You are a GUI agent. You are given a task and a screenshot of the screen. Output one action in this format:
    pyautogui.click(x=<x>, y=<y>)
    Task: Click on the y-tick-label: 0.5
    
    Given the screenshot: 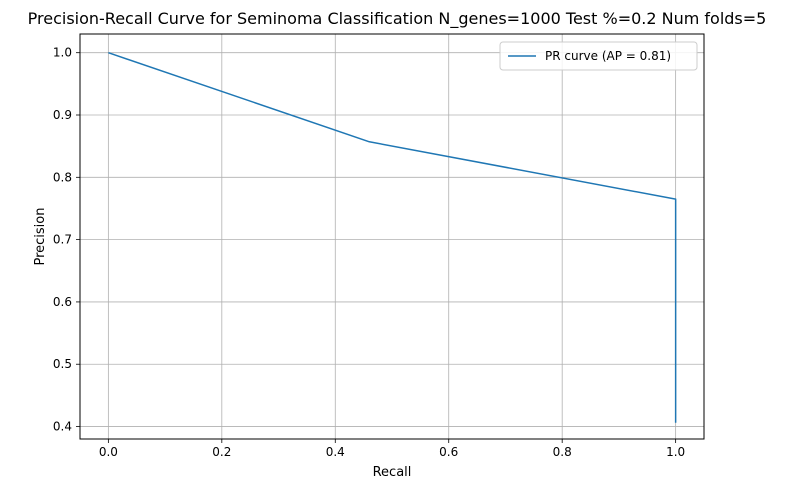 What is the action you would take?
    pyautogui.click(x=62, y=364)
    